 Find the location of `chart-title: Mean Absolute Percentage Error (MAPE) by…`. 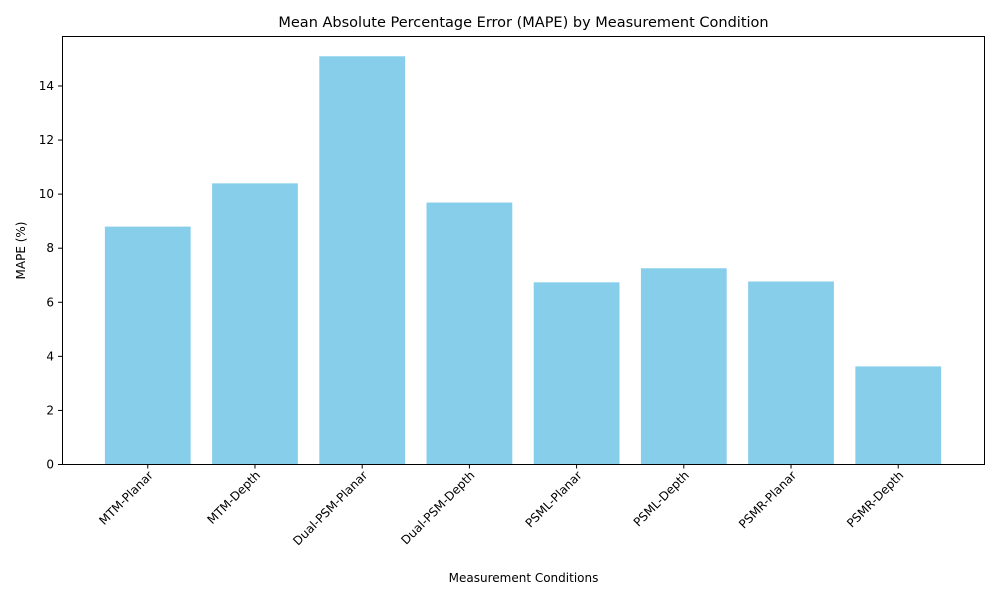

chart-title: Mean Absolute Percentage Error (MAPE) by… is located at coordinates (523, 23).